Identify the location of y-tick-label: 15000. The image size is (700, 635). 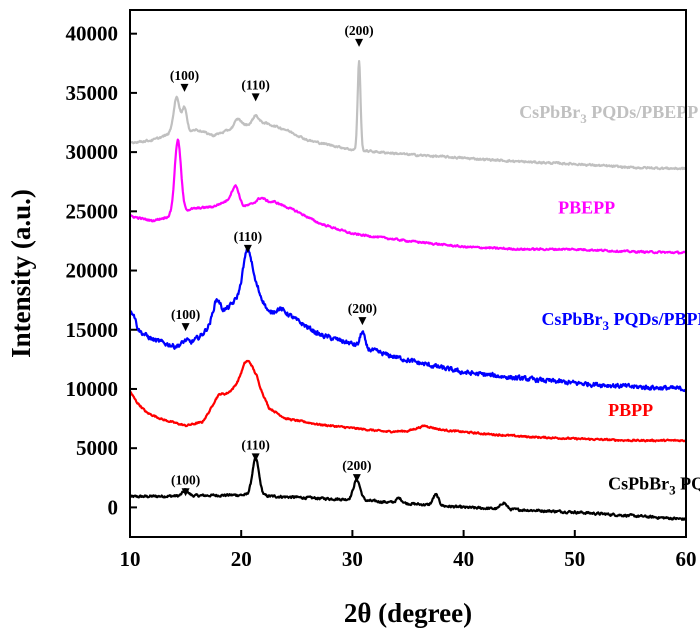
(92, 330).